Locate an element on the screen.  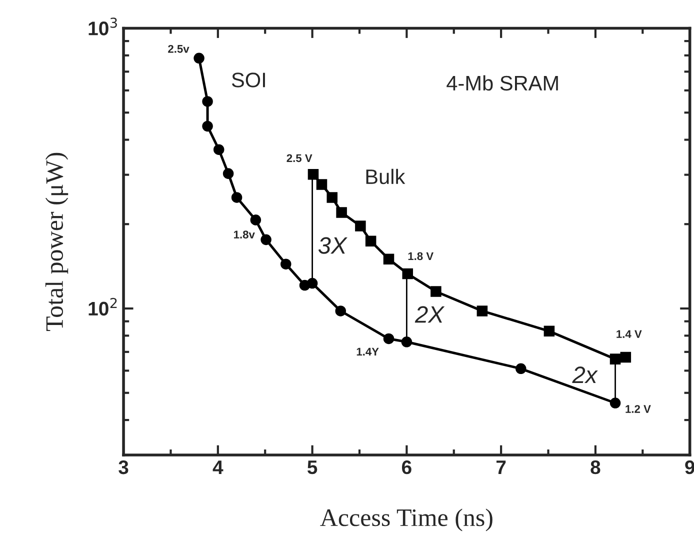
x-tick-label: 4 is located at coordinates (218, 467).